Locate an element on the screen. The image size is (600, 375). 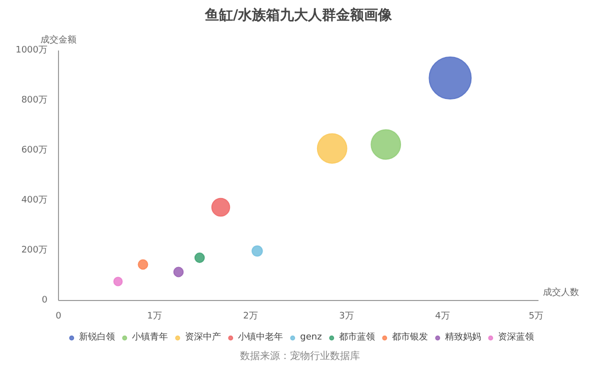
legend-label: genz is located at coordinates (311, 337).